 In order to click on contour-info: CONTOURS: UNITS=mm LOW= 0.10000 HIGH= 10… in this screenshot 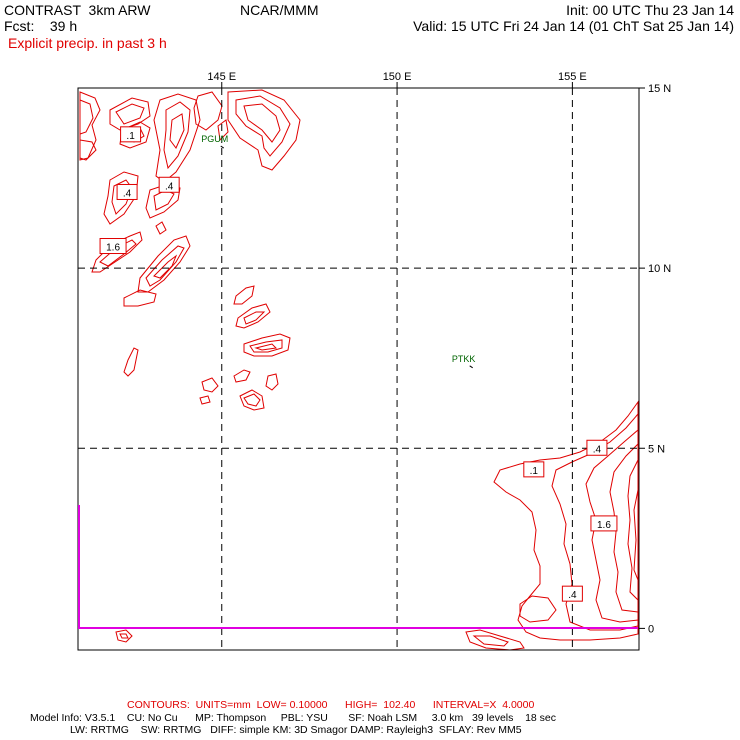, I will do `click(331, 705)`.